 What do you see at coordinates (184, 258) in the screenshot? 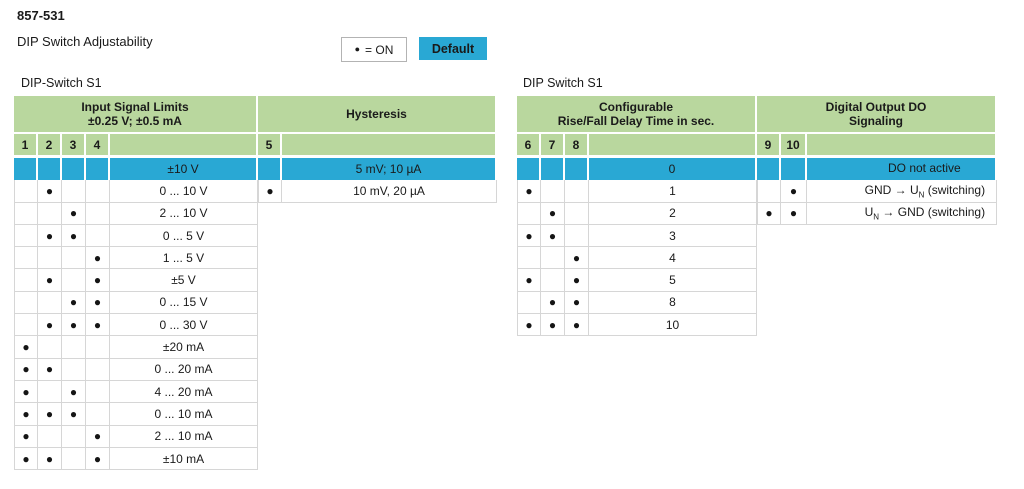
I see `signal-range-value: 1 ... 5 V` at bounding box center [184, 258].